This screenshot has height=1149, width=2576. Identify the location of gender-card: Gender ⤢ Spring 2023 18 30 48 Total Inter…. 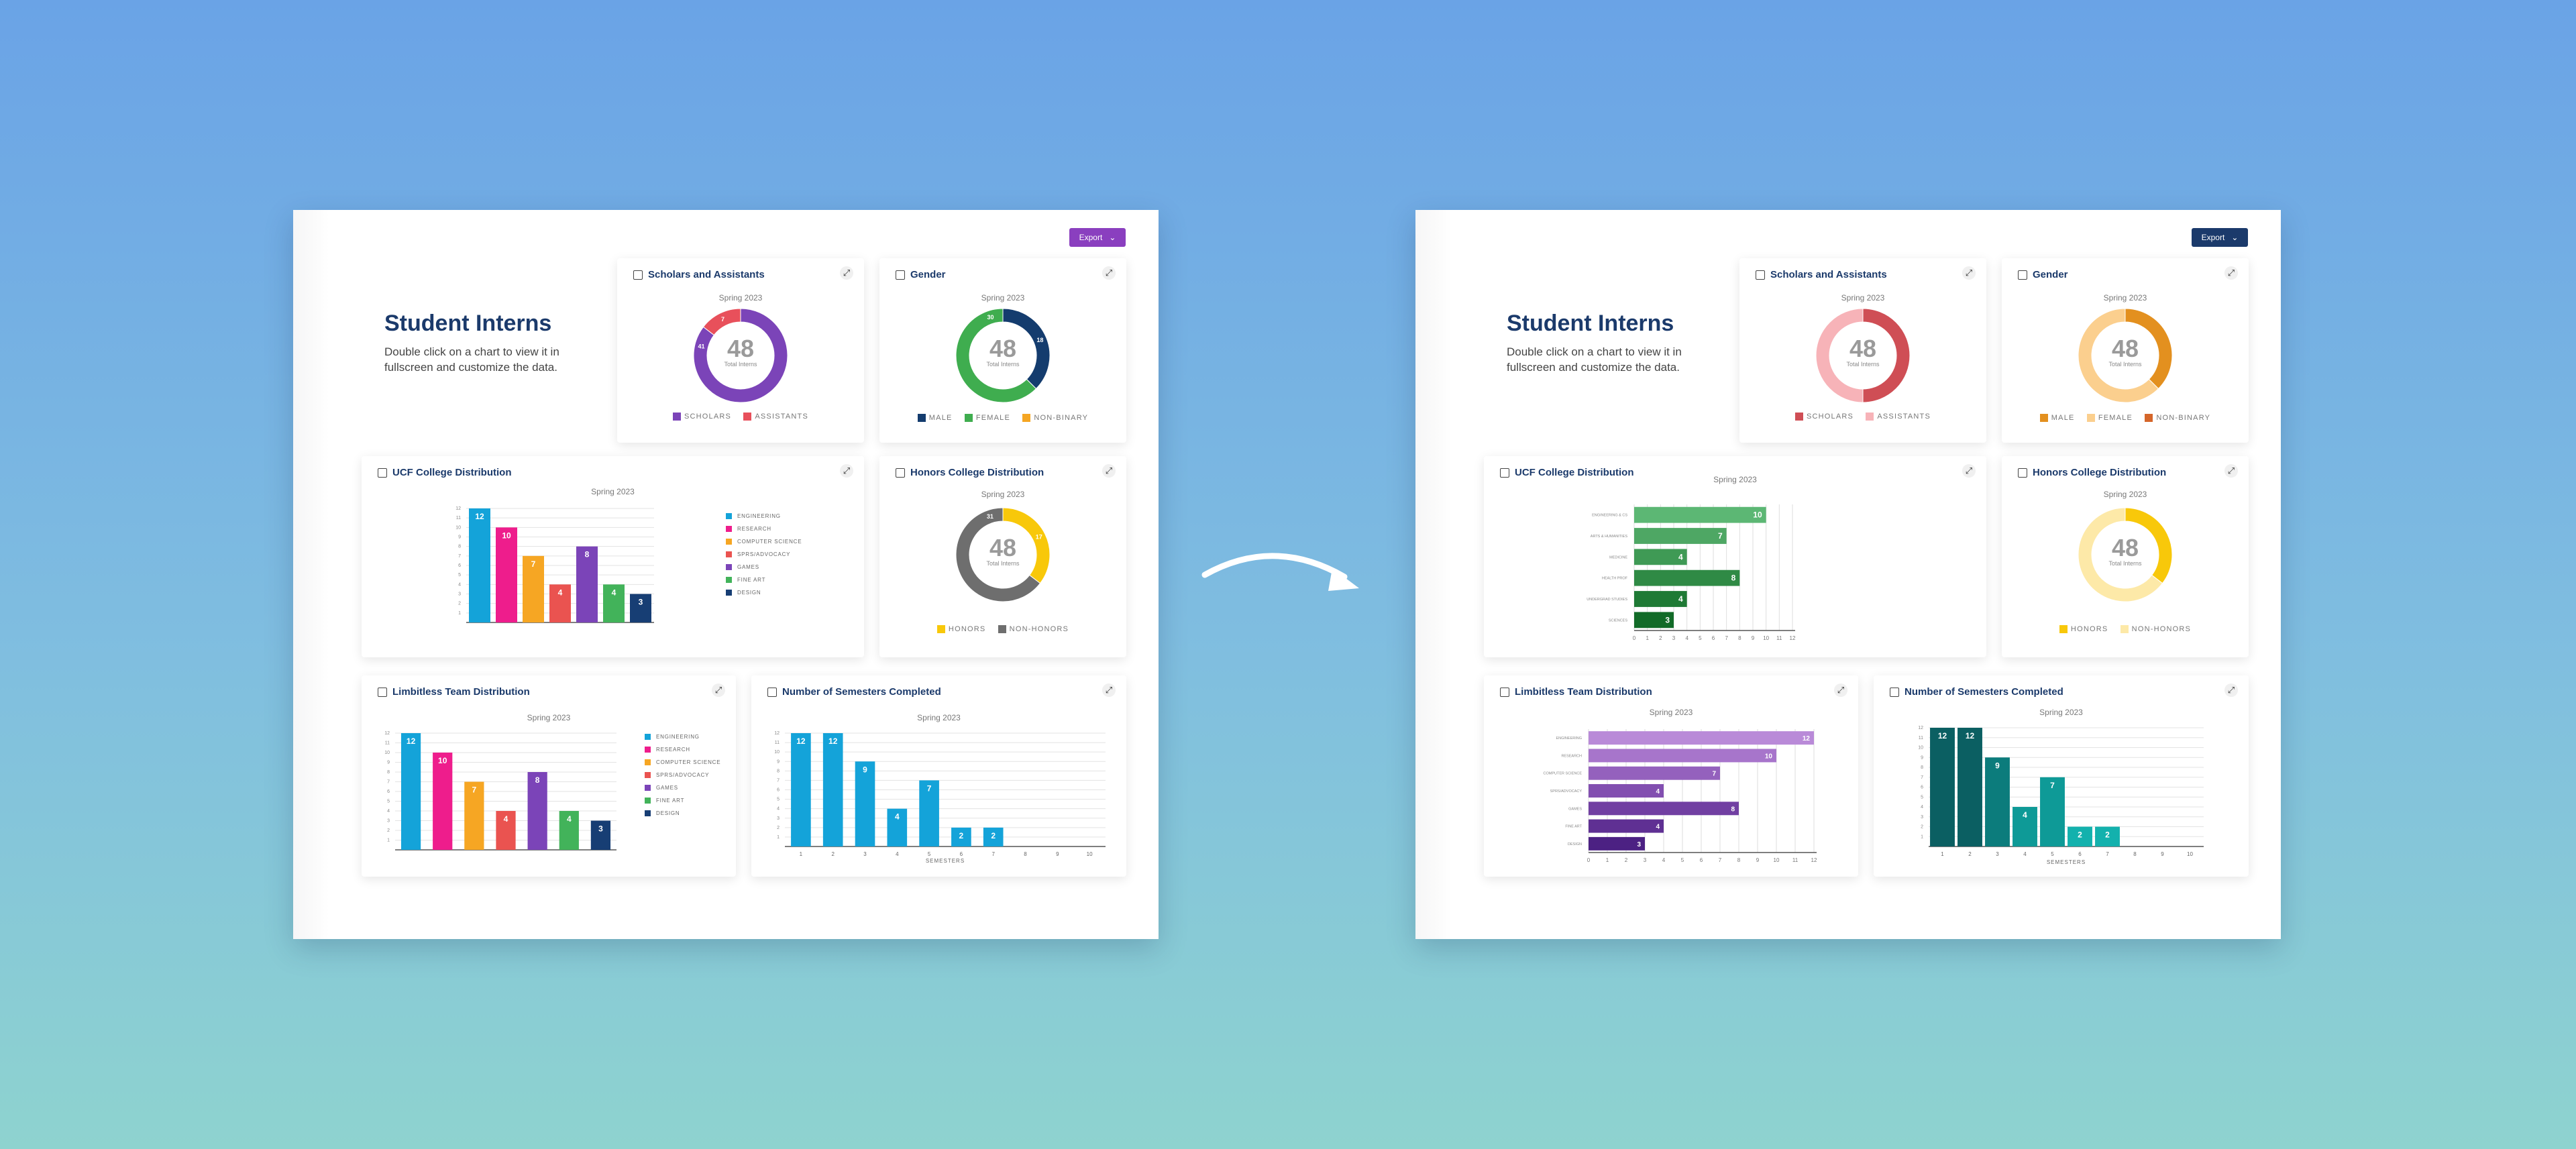
(1002, 350).